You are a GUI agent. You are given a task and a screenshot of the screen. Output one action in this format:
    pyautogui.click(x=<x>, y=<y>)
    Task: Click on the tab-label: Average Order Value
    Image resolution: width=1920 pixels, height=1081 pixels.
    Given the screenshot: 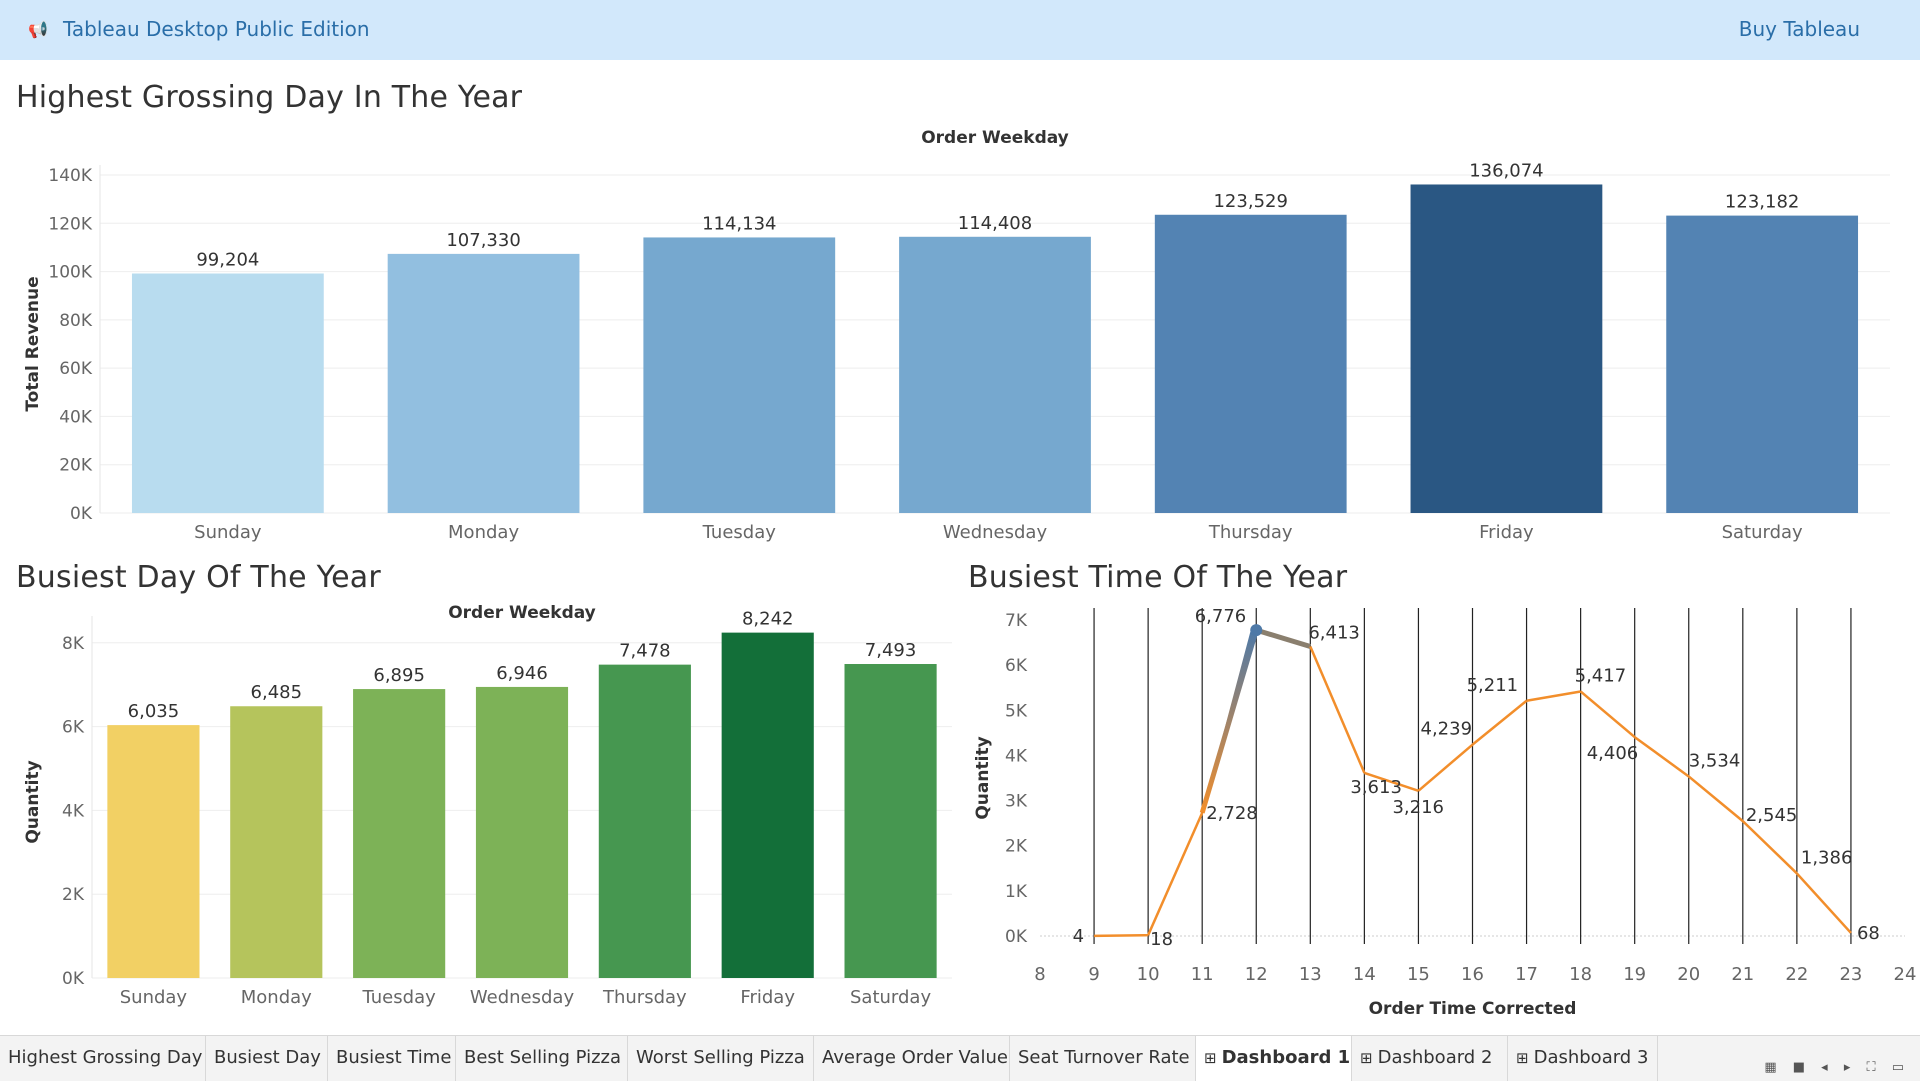 What is the action you would take?
    pyautogui.click(x=915, y=1057)
    